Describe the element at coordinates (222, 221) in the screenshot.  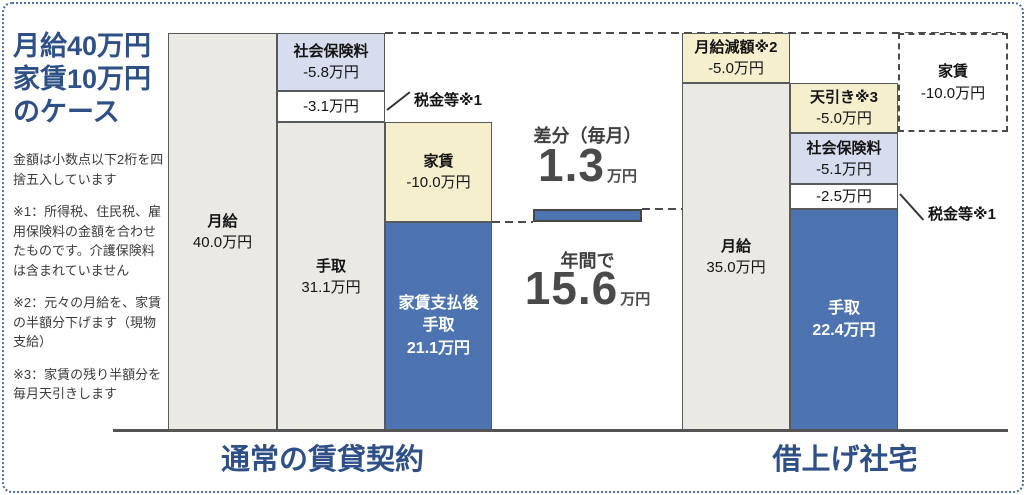
I see `left-salary-label: 月給` at that location.